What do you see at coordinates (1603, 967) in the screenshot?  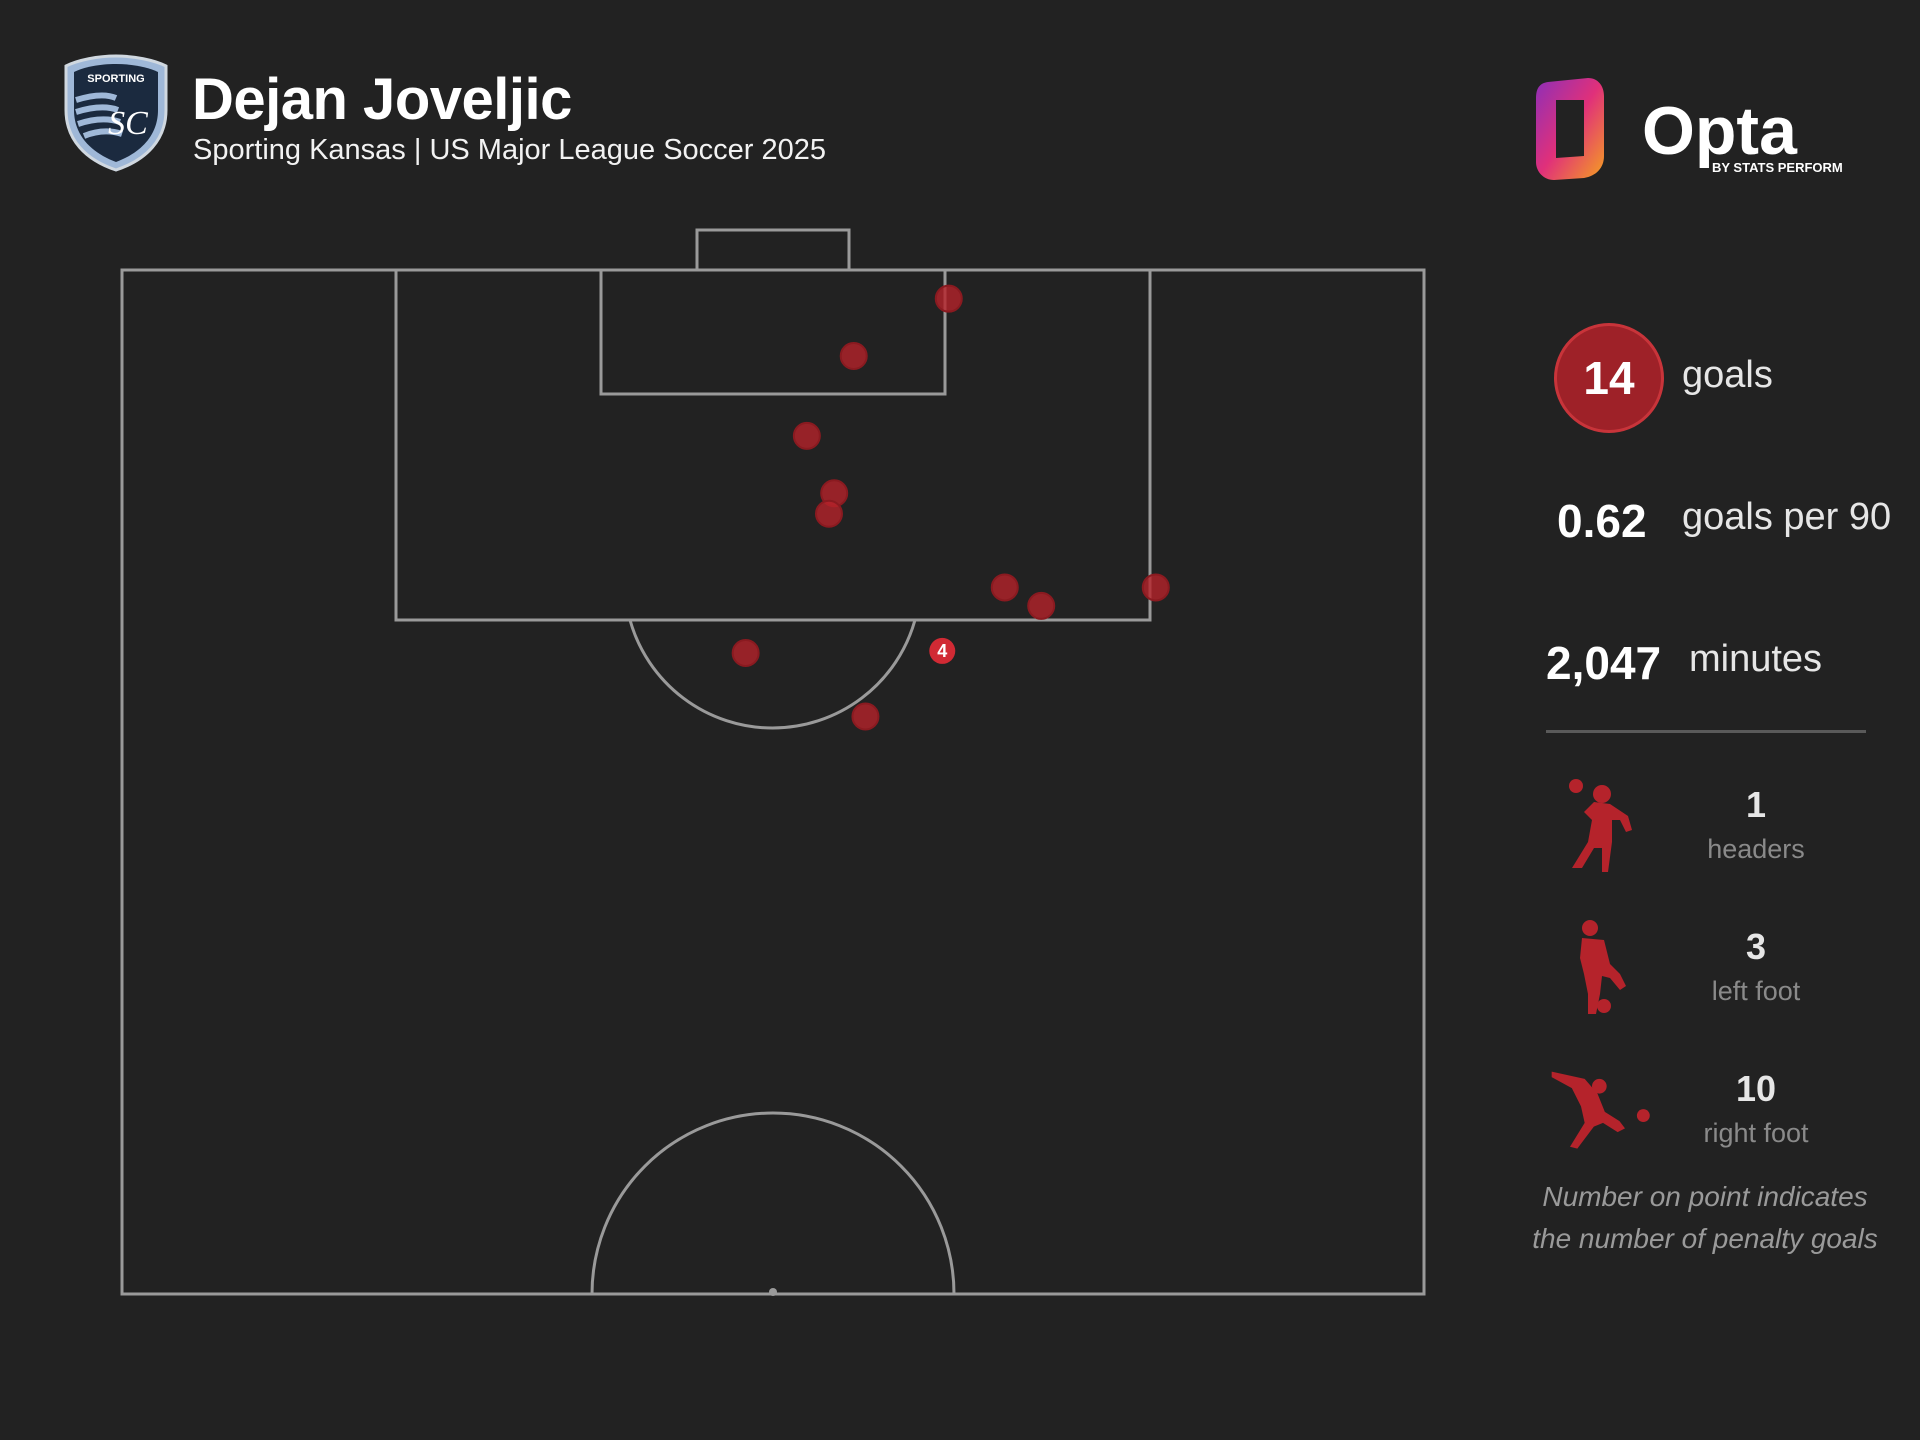 I see `left-foot-icon` at bounding box center [1603, 967].